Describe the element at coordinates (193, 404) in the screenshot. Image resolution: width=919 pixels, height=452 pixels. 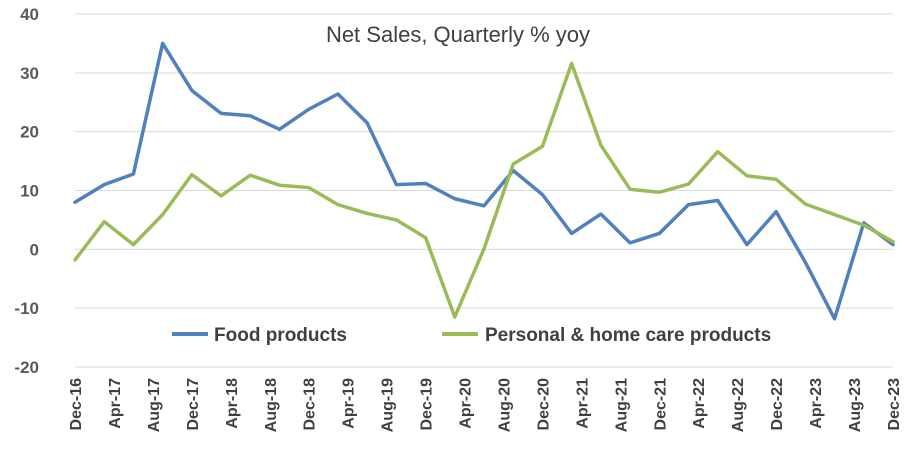
I see `x-tick-label: Dec-17` at that location.